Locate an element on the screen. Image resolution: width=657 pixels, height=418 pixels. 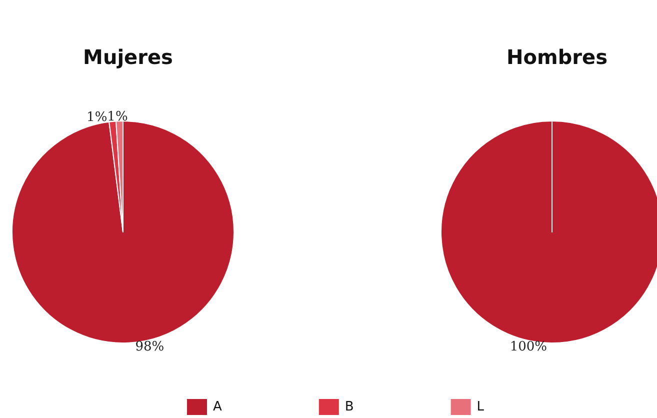
data-label: 98% is located at coordinates (149, 346).